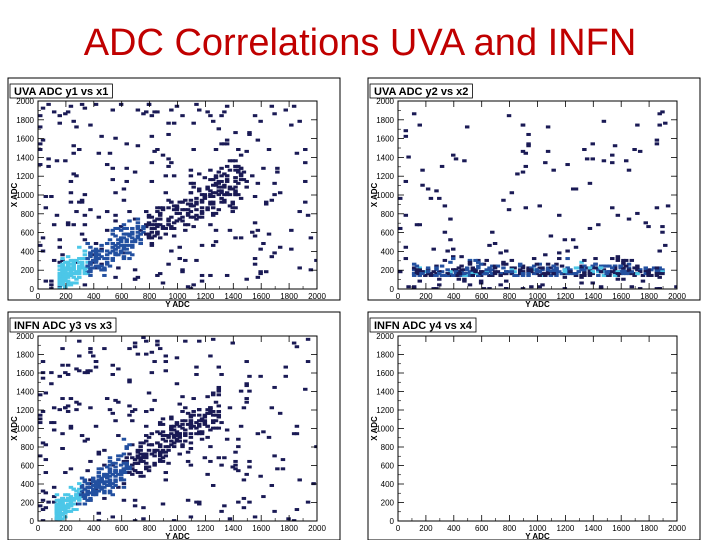 The image size is (720, 540). Describe the element at coordinates (398, 528) in the screenshot. I see `x-tick-label: 0` at that location.